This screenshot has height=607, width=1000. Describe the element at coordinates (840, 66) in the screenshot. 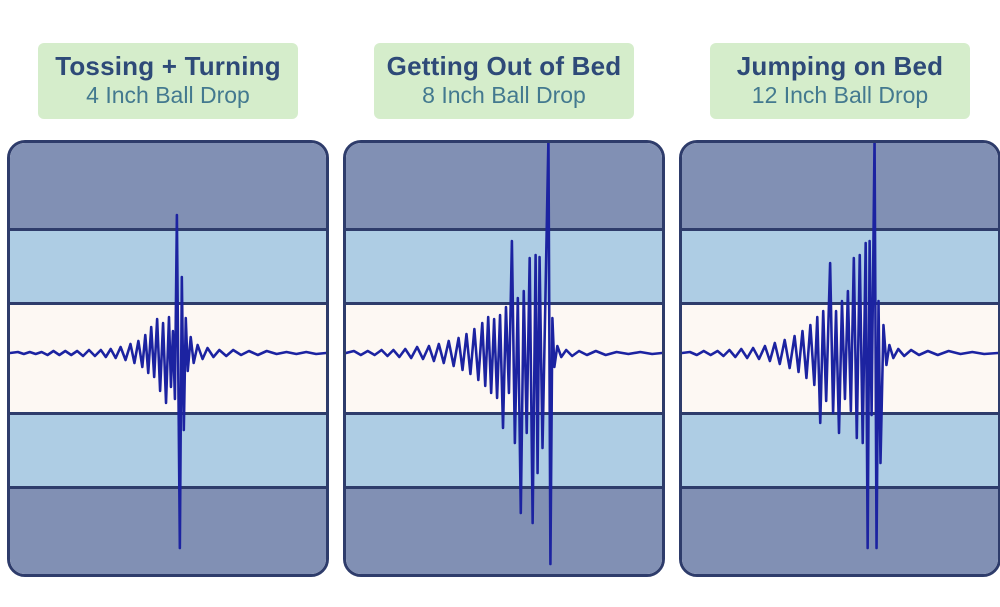

I see `panel-title: Jumping on Bed` at that location.